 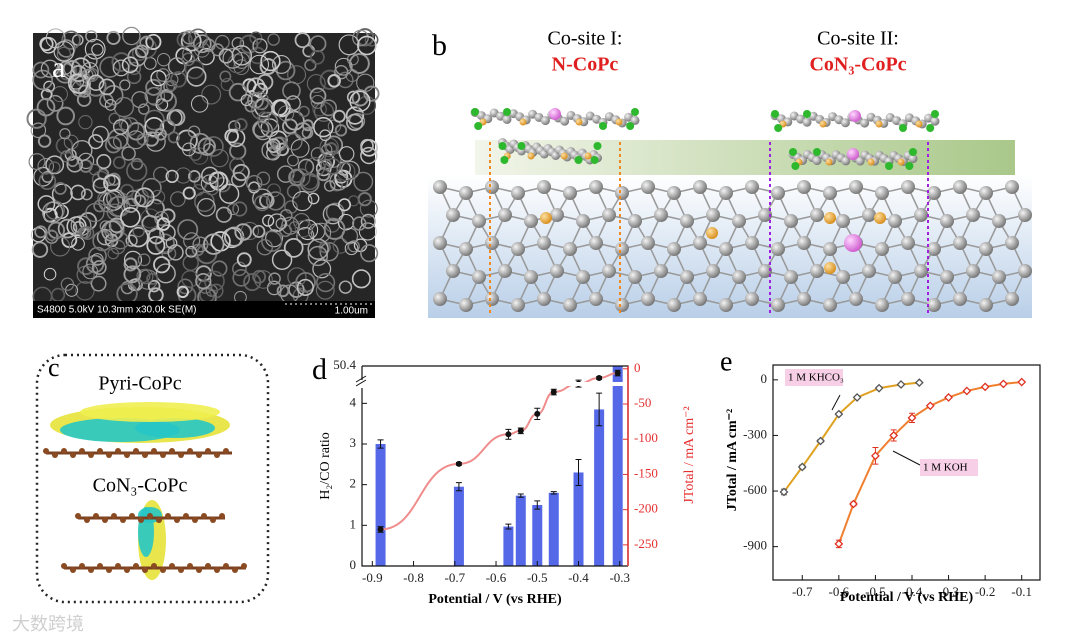 I want to click on x-tick-label: -0.9, so click(x=372, y=577).